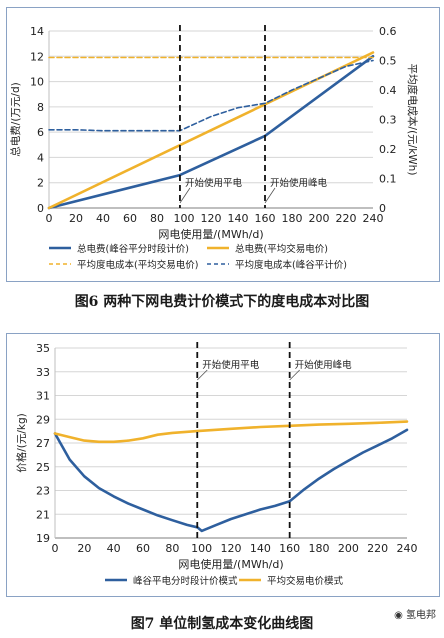  I want to click on caption-fig6: 图6 两种下网电费计价模式下的度电成本对比图, so click(222, 302).